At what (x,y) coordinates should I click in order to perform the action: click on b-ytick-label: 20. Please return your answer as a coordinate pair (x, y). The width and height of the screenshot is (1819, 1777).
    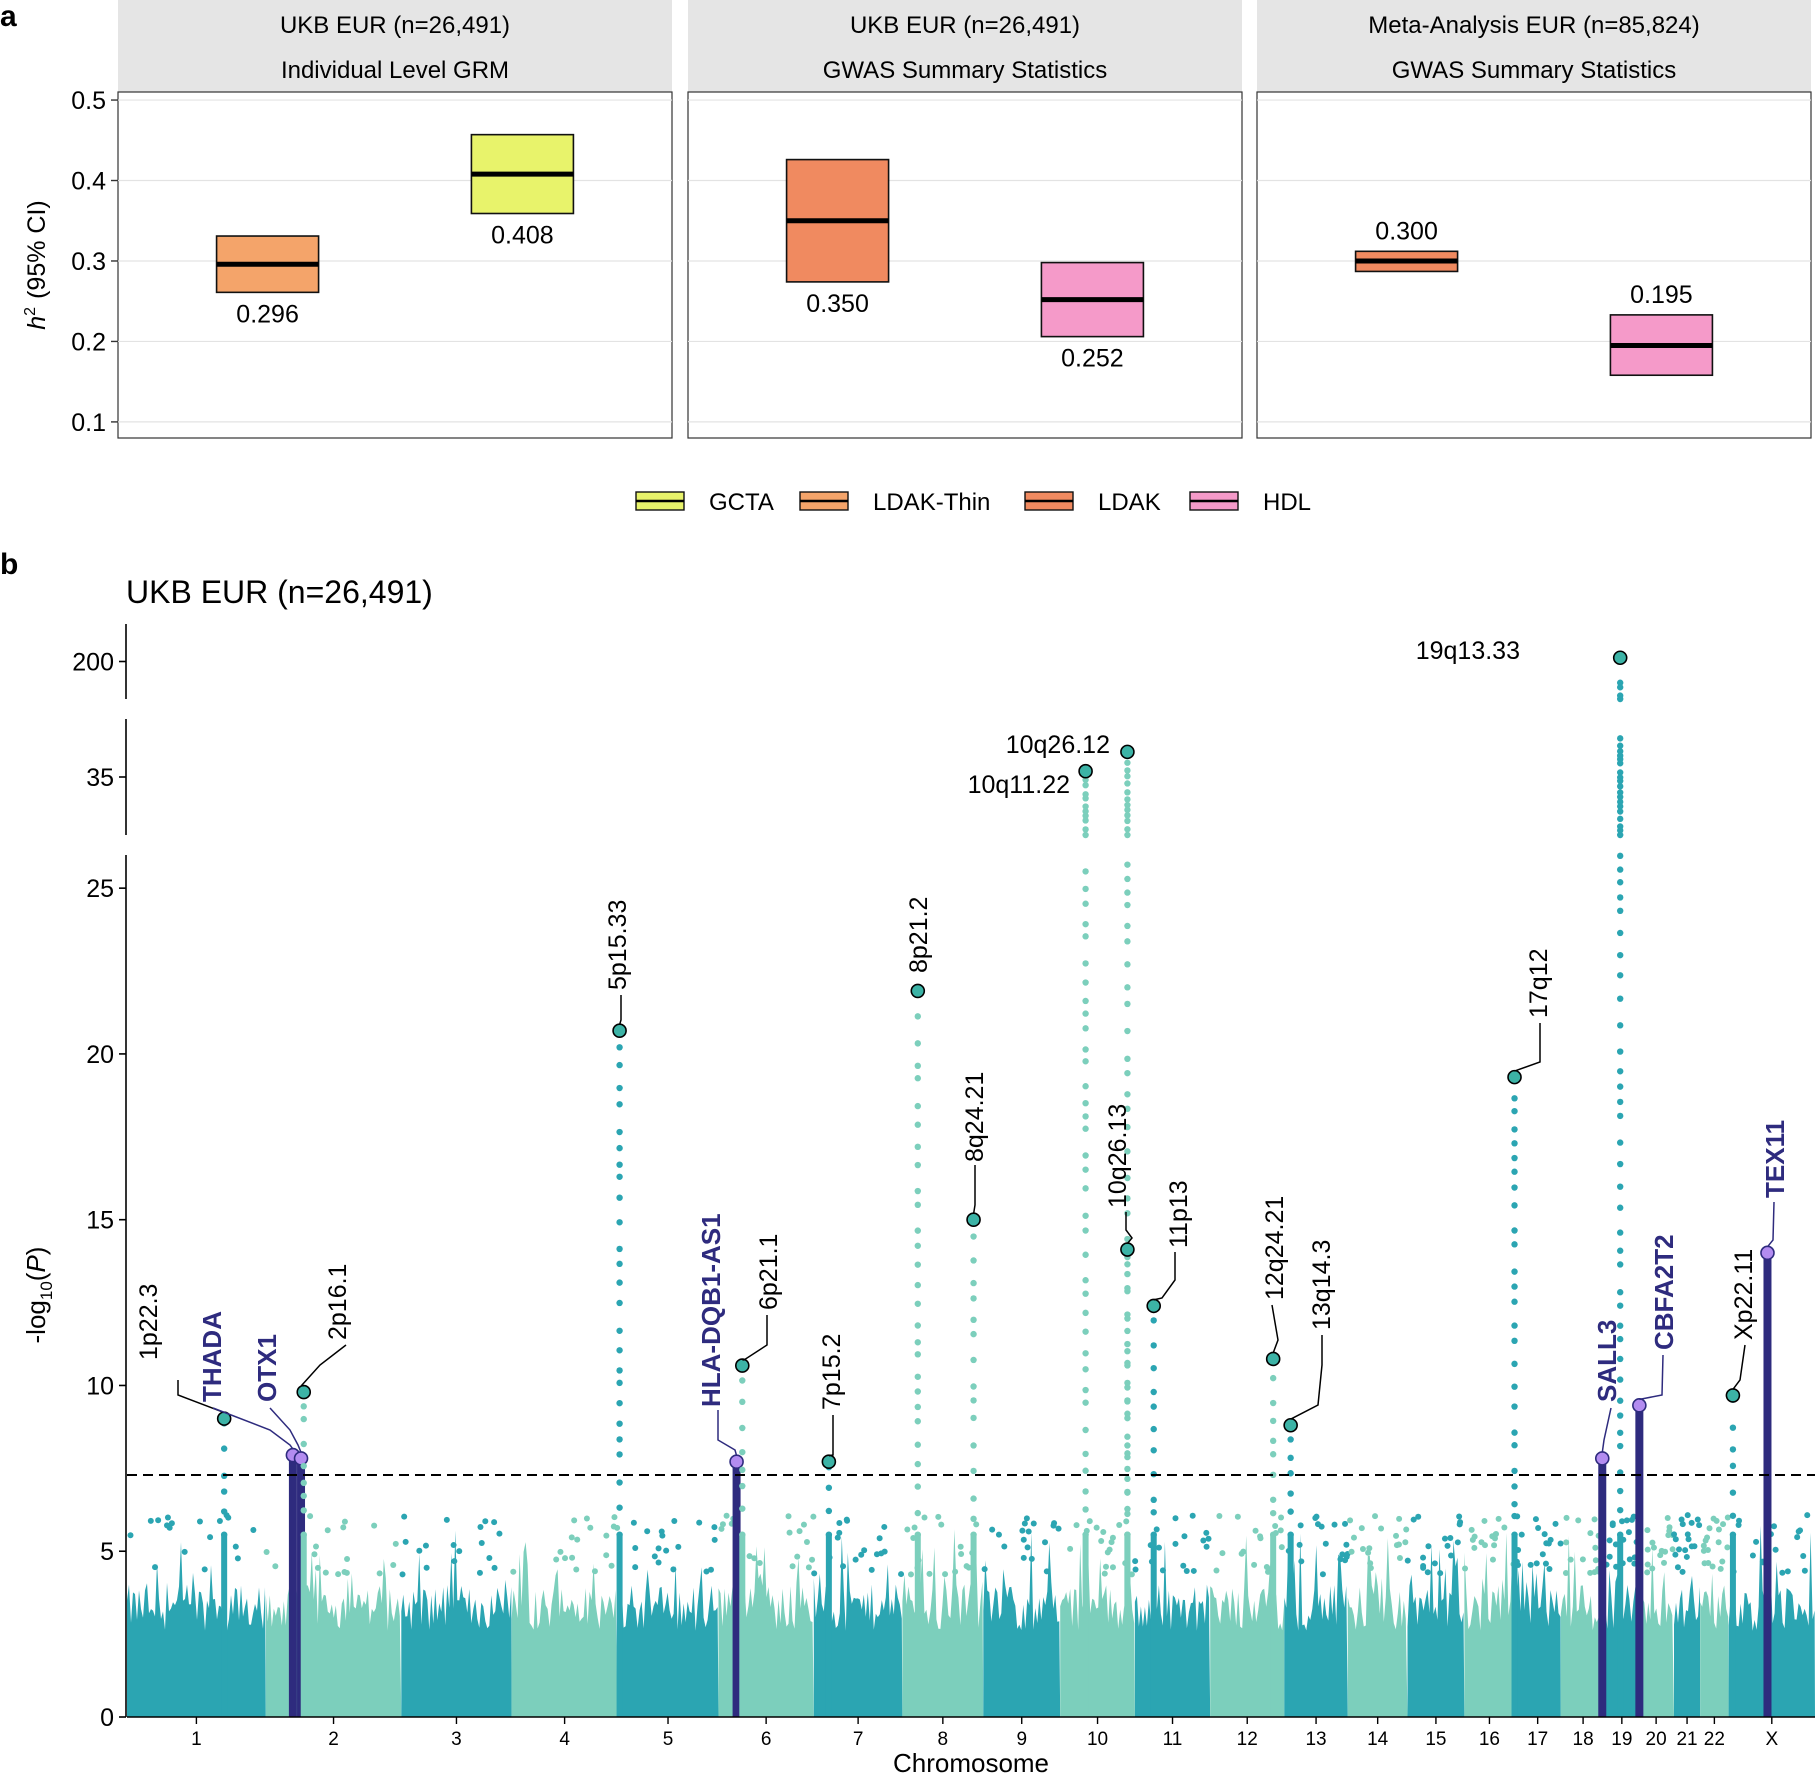
    Looking at the image, I should click on (100, 1055).